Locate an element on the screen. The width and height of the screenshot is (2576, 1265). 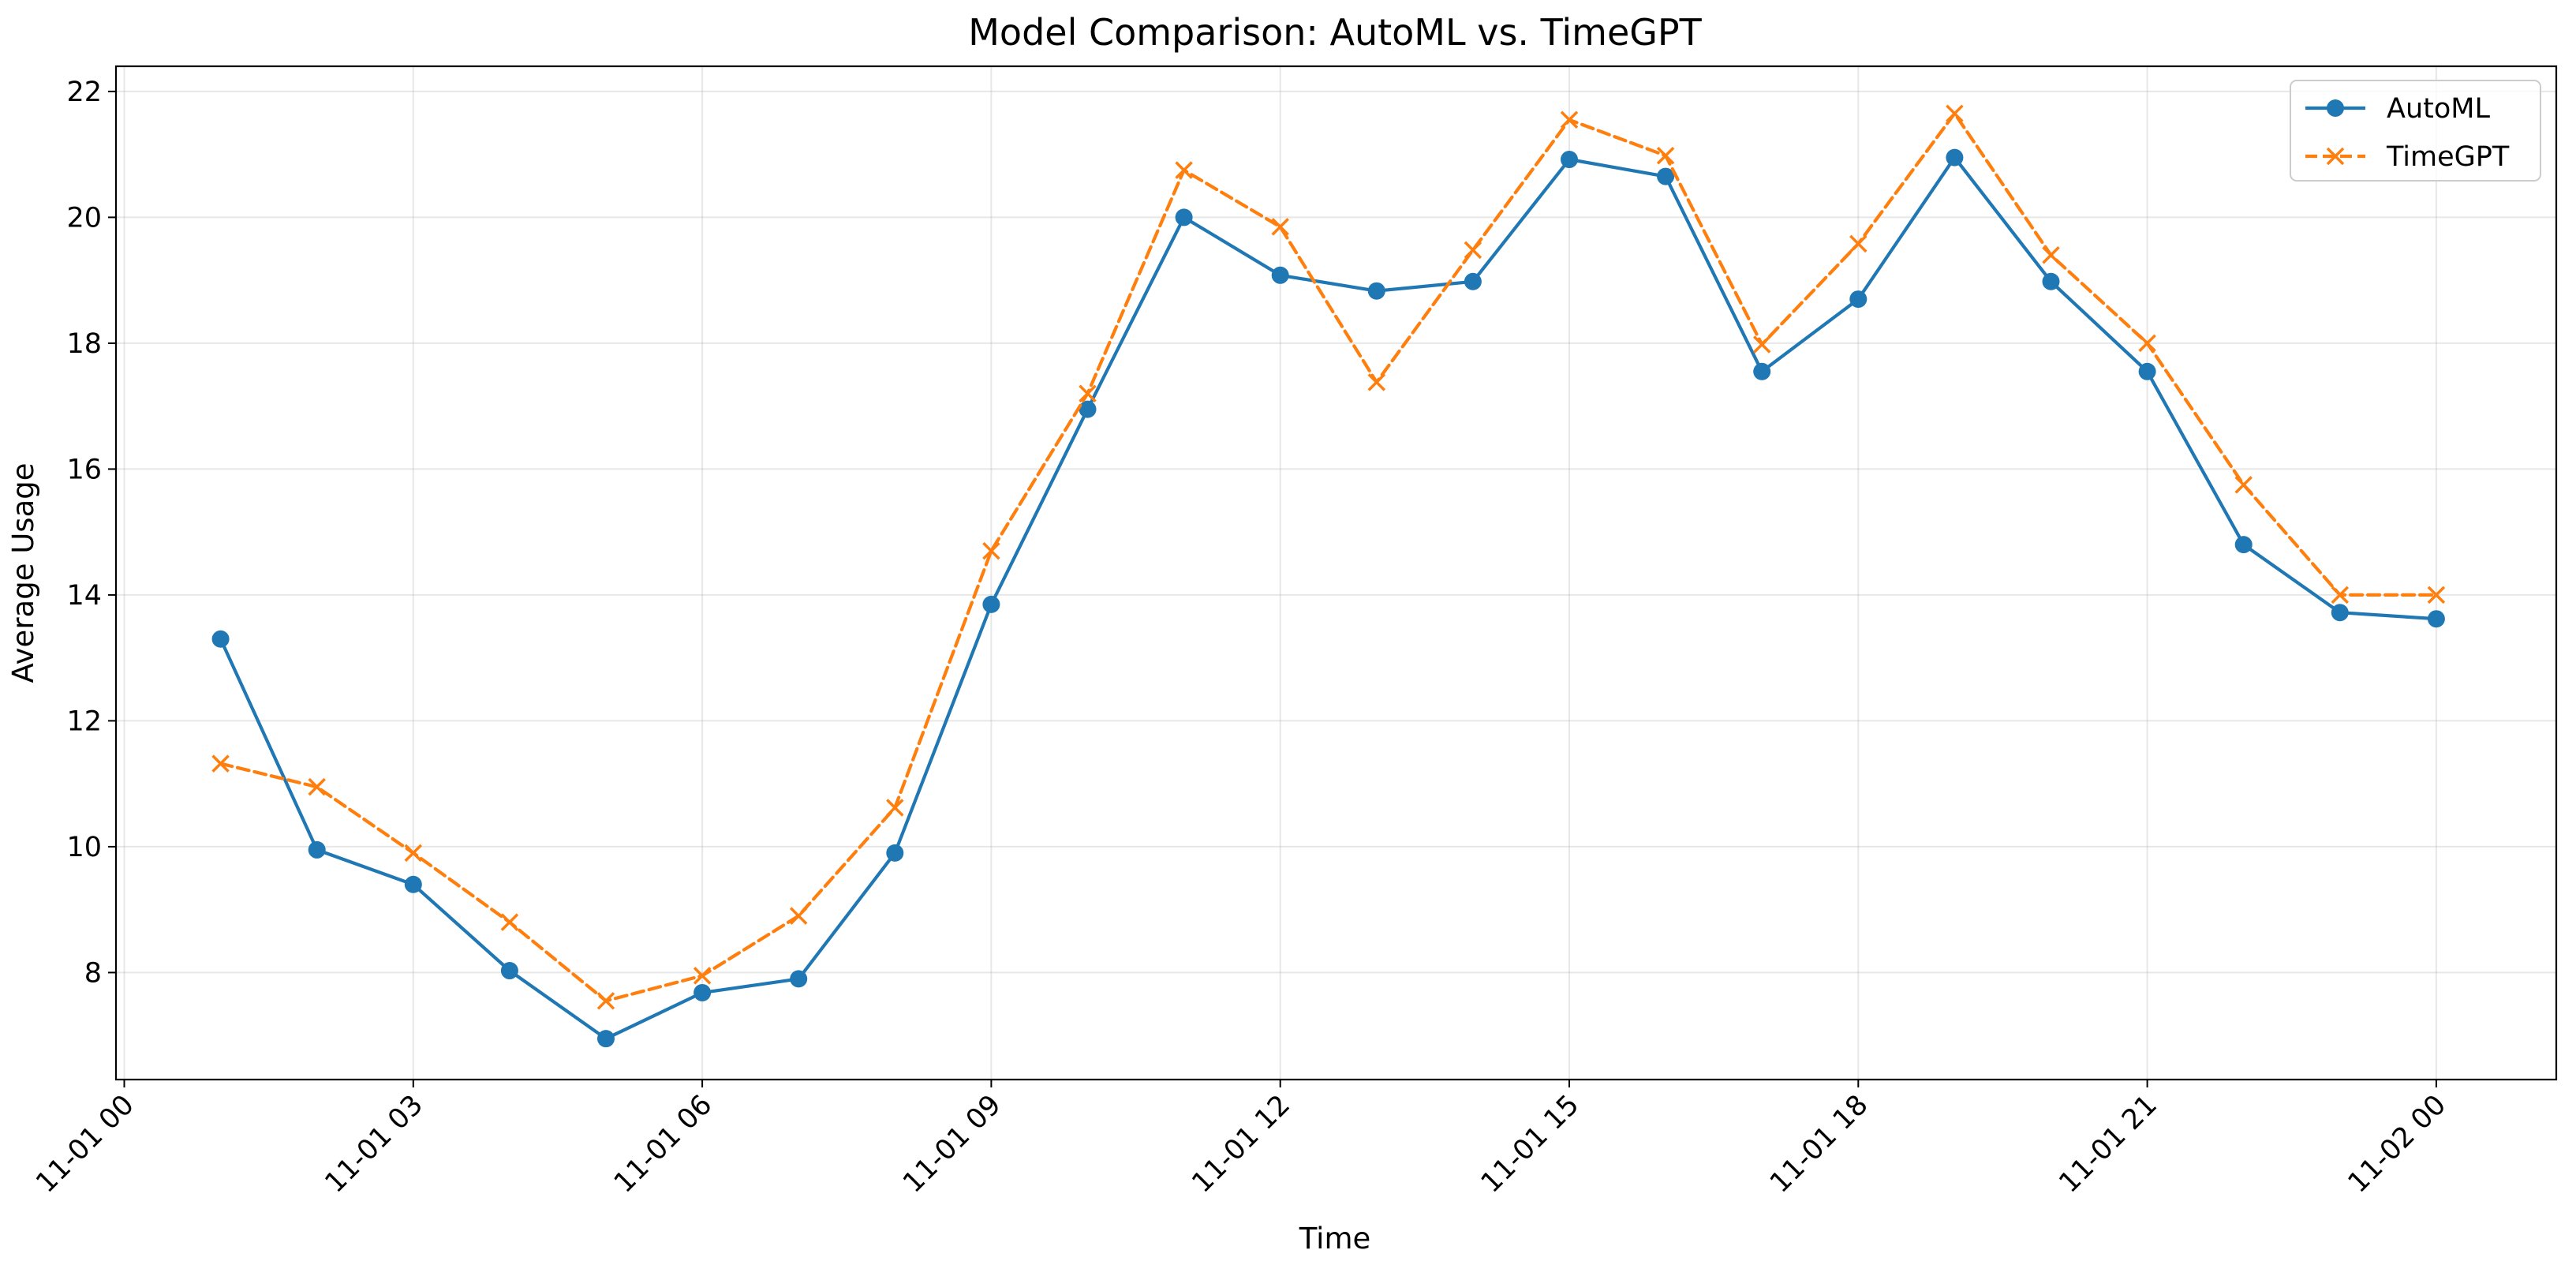
y-tick-label: 20 is located at coordinates (84, 218).